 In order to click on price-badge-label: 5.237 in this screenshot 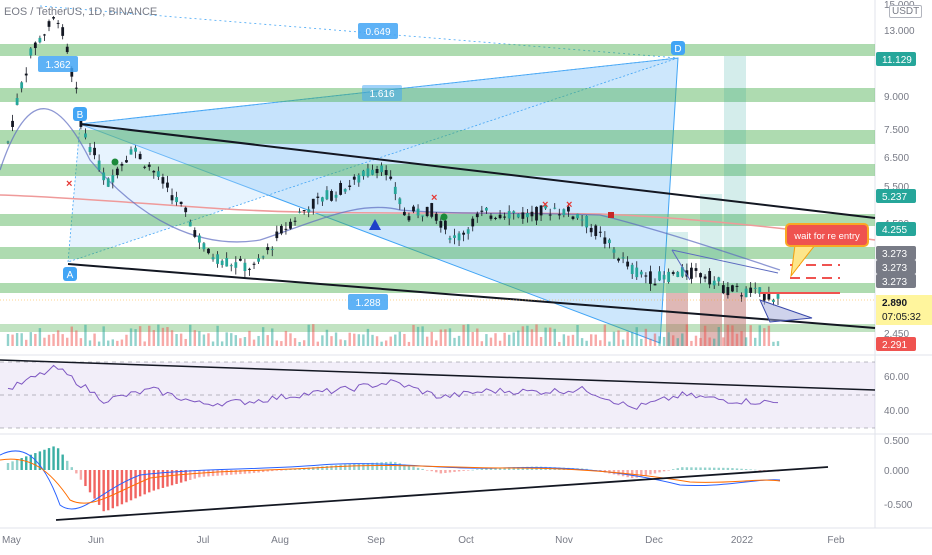, I will do `click(894, 197)`.